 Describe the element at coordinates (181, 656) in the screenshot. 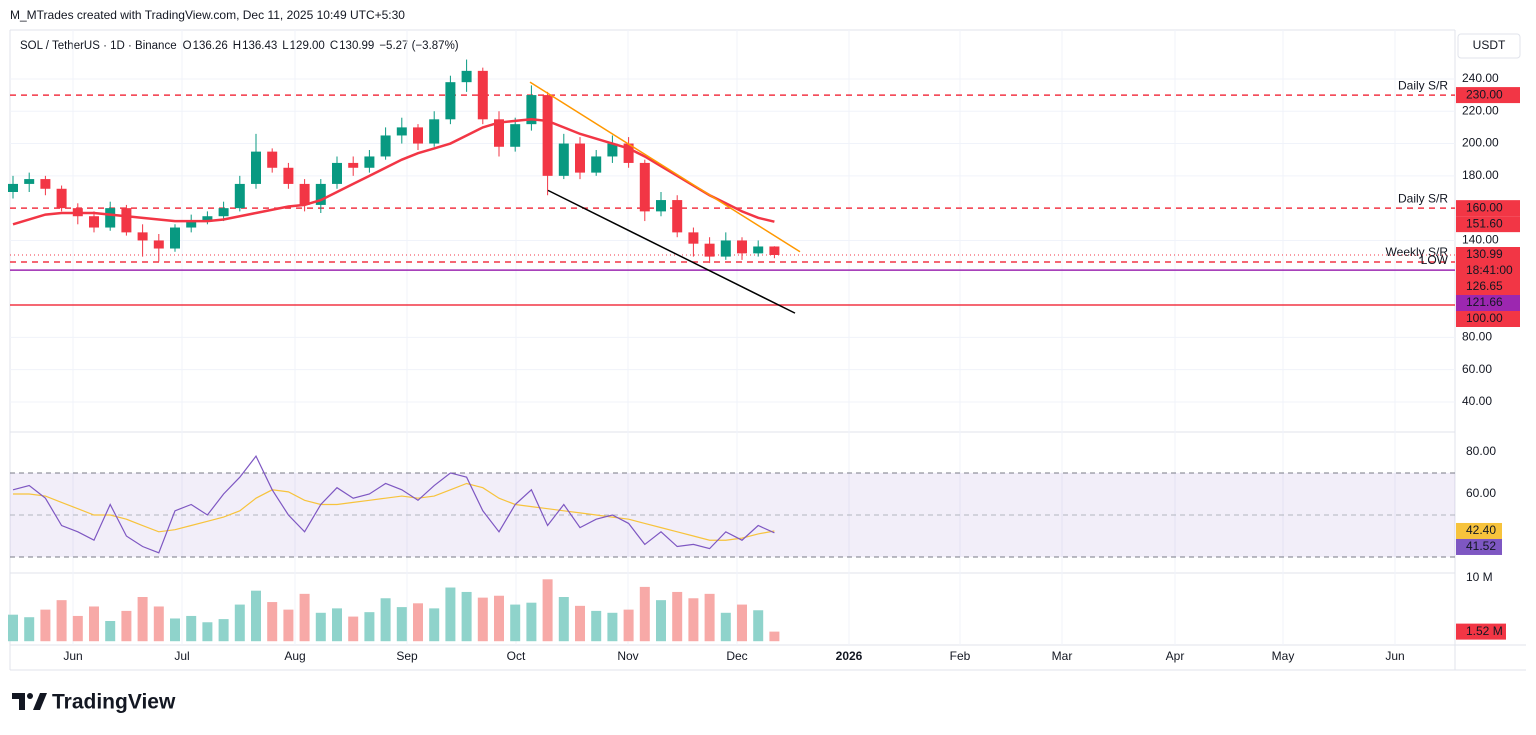

I see `x-tick-label: Jul` at that location.